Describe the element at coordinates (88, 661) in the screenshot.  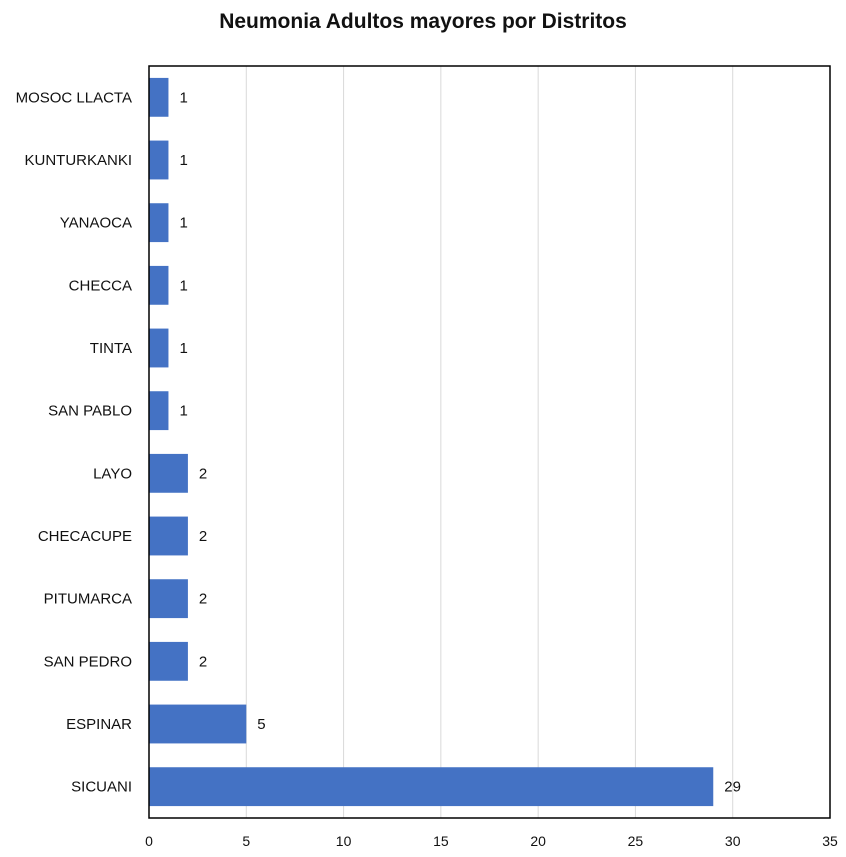
I see `category-label: SAN PEDRO` at that location.